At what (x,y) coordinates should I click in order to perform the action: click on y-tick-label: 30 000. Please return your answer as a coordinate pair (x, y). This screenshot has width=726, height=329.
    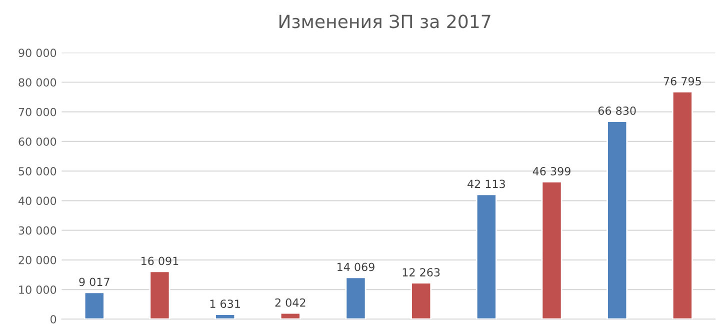
    Looking at the image, I should click on (37, 230).